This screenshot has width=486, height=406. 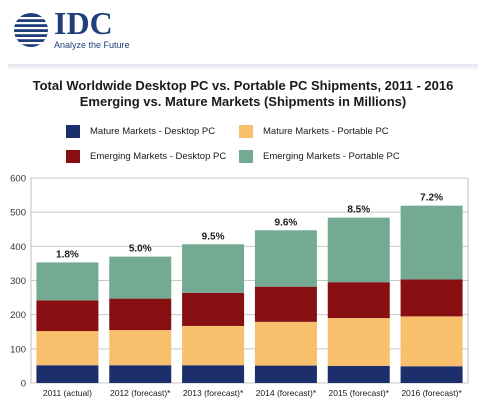 I want to click on y-tick-label: 0, so click(x=23, y=384).